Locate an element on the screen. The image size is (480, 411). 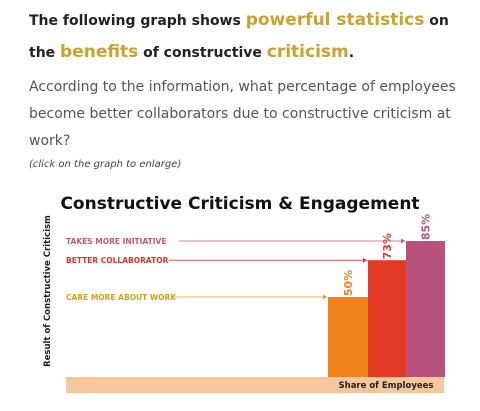
bar-better-collaborator is located at coordinates (387, 318).